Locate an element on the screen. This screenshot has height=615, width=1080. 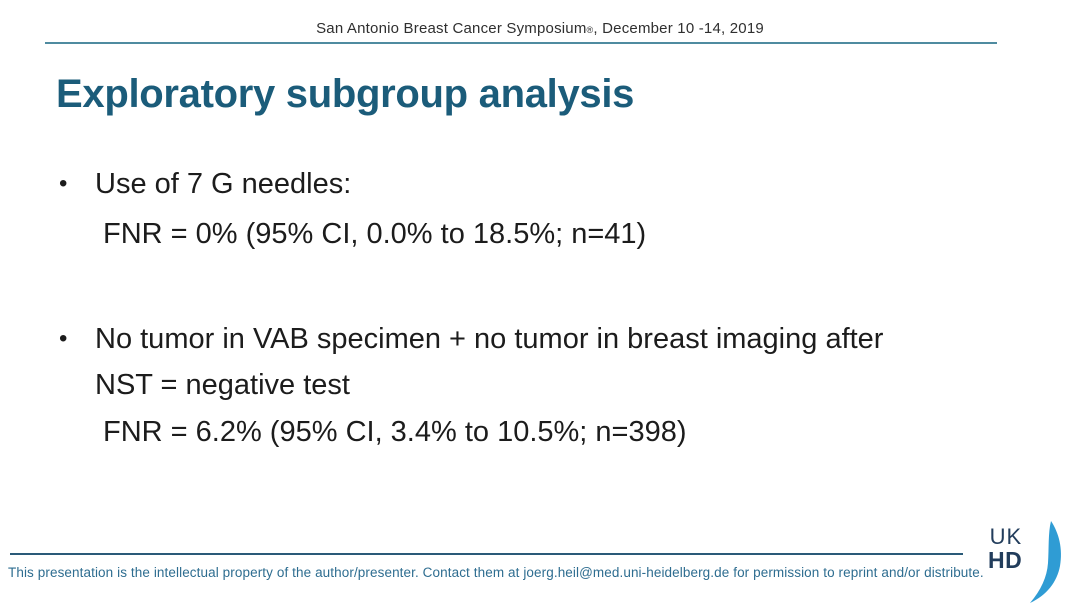
bullet1-fnr-value: FNR = 0% (95% CI, 0.0% to 18.5%; n=41) is located at coordinates (375, 234).